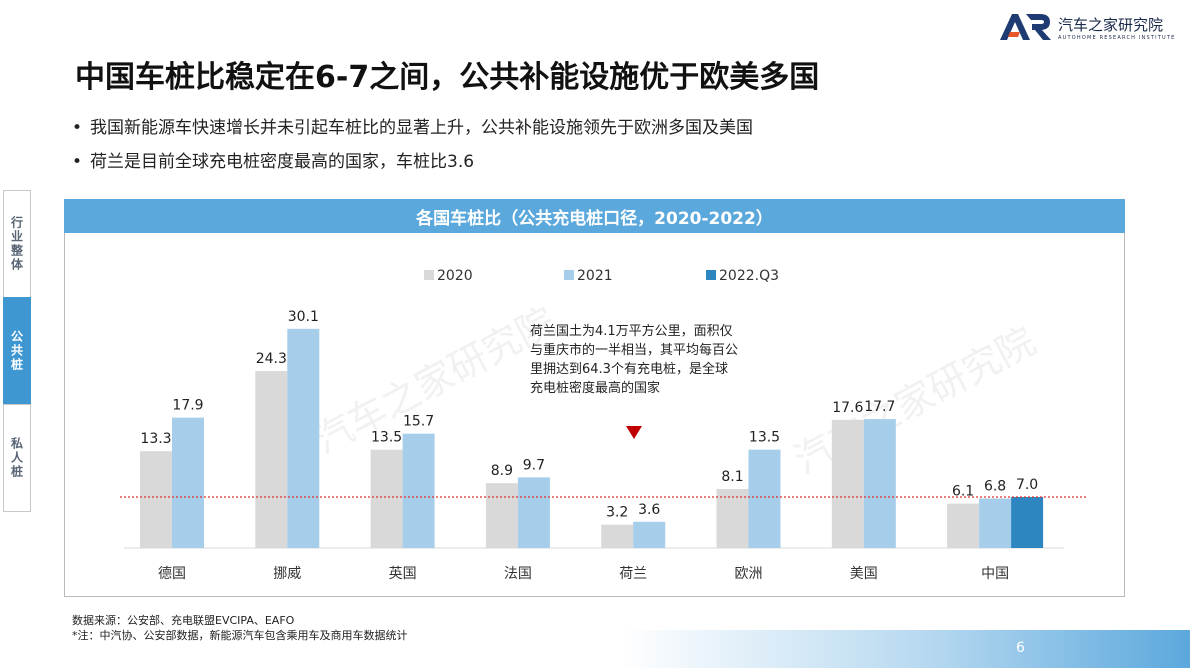  What do you see at coordinates (1027, 485) in the screenshot?
I see `data-label: 7.0` at bounding box center [1027, 485].